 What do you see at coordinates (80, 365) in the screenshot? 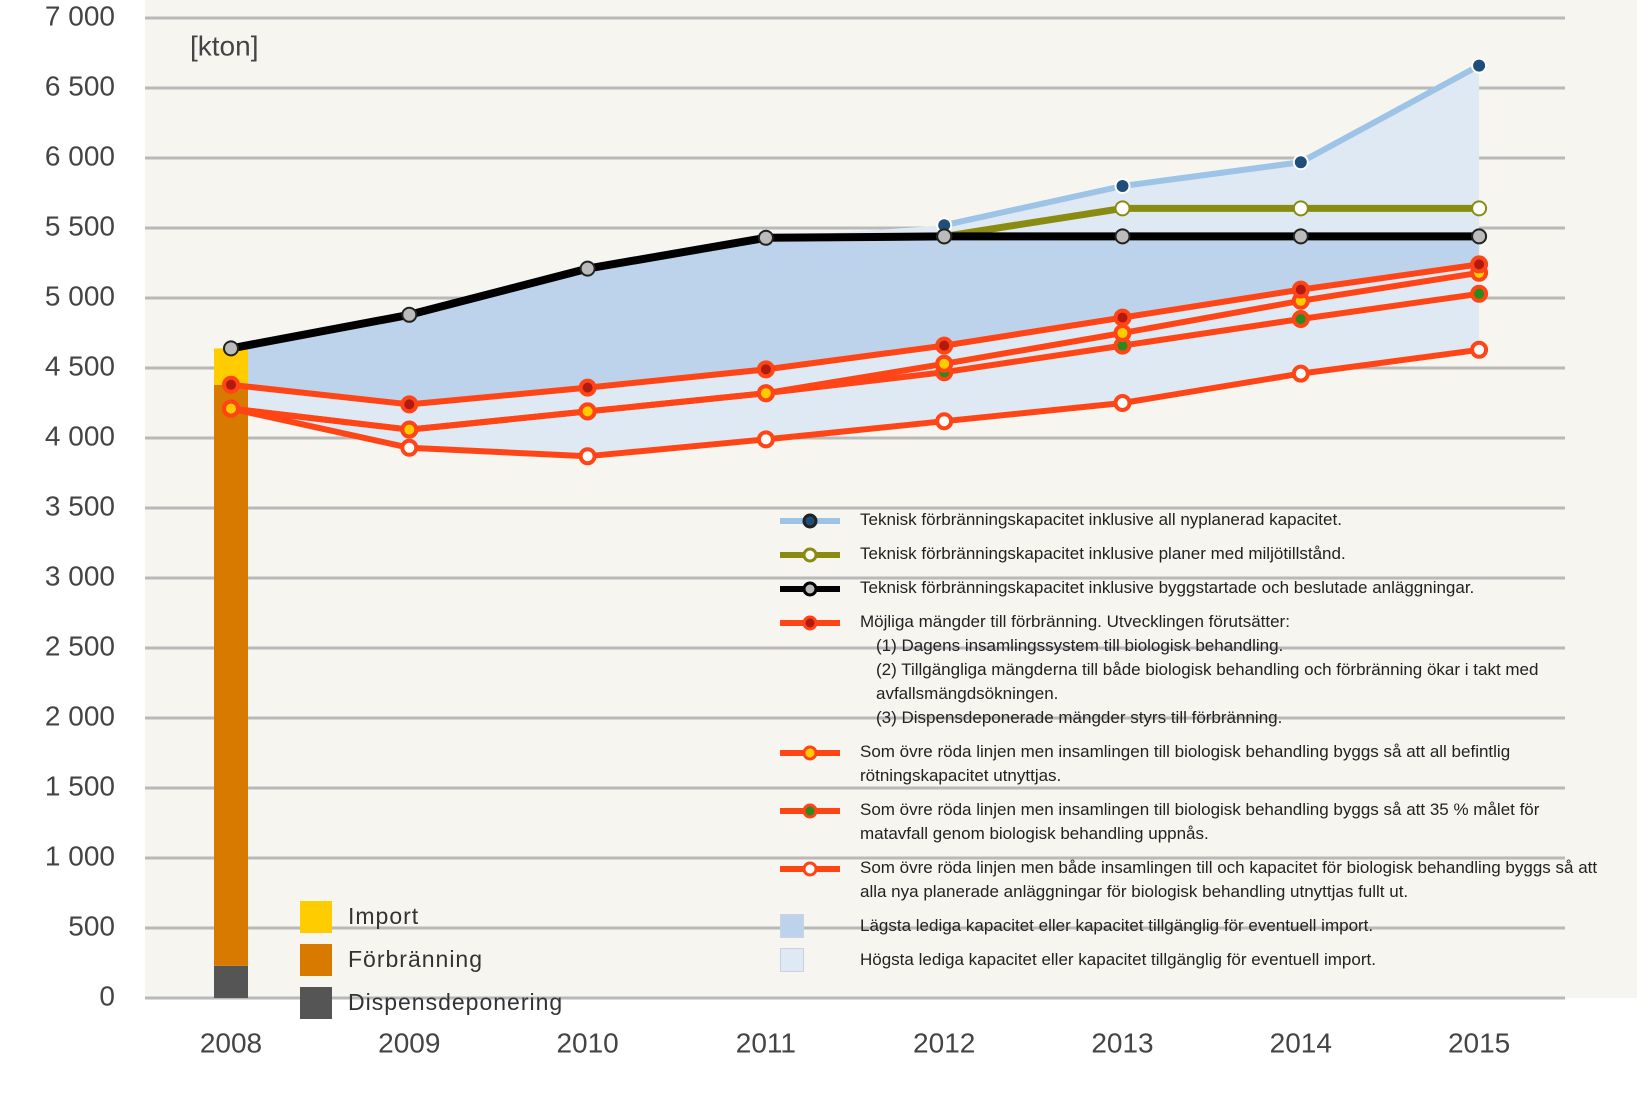
I see `y-tick-label: 4 500` at bounding box center [80, 365].